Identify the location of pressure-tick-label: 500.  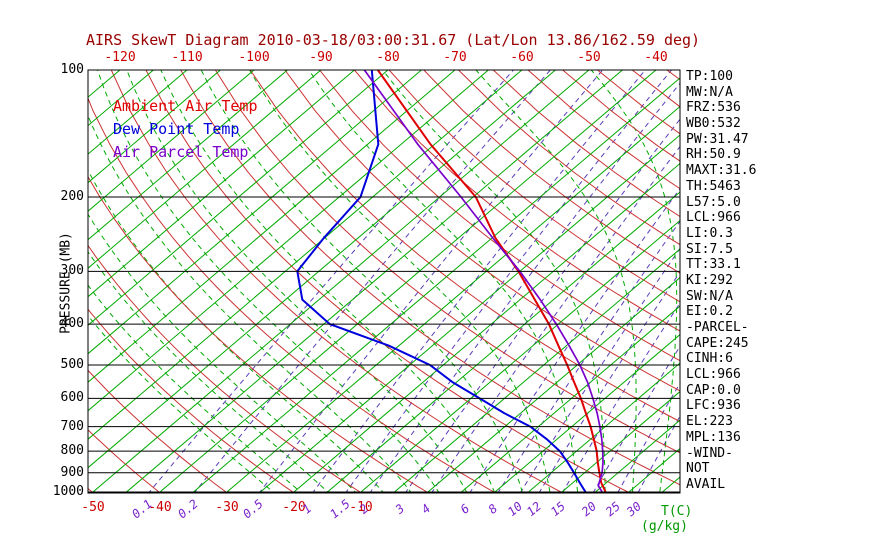
(72, 364).